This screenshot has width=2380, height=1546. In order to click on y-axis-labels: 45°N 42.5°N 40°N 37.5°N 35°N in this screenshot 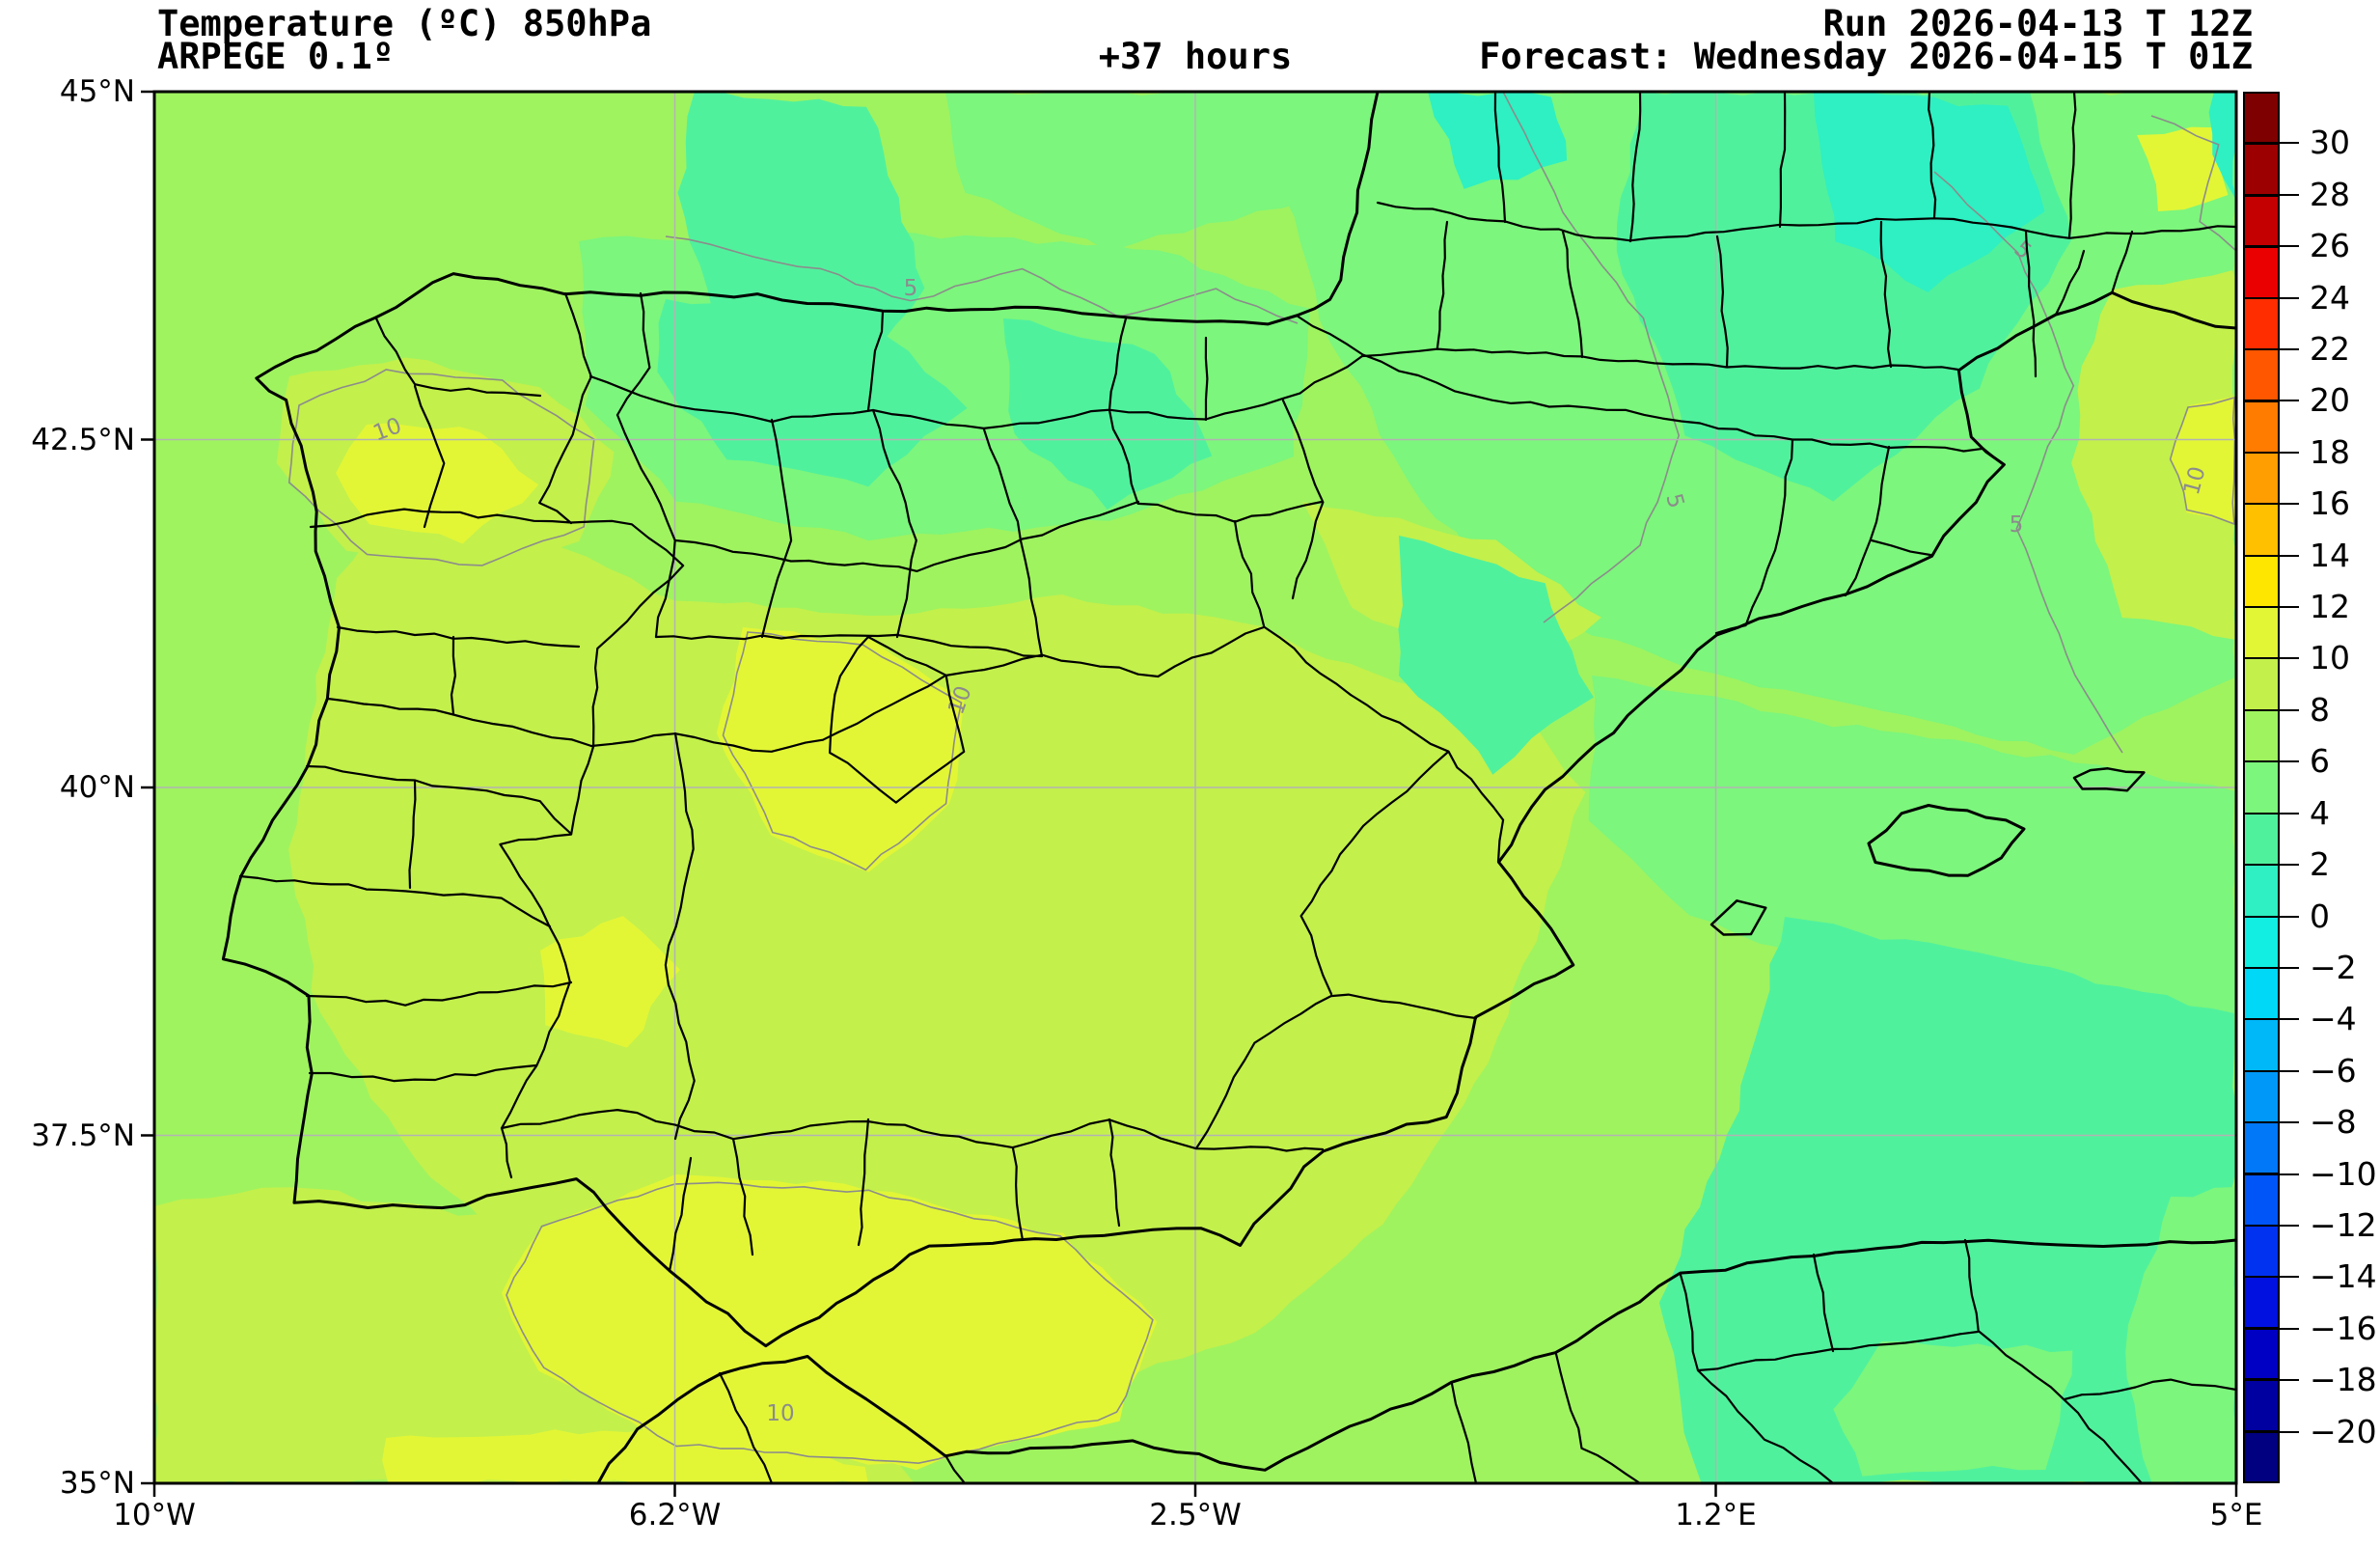, I will do `click(71, 773)`.